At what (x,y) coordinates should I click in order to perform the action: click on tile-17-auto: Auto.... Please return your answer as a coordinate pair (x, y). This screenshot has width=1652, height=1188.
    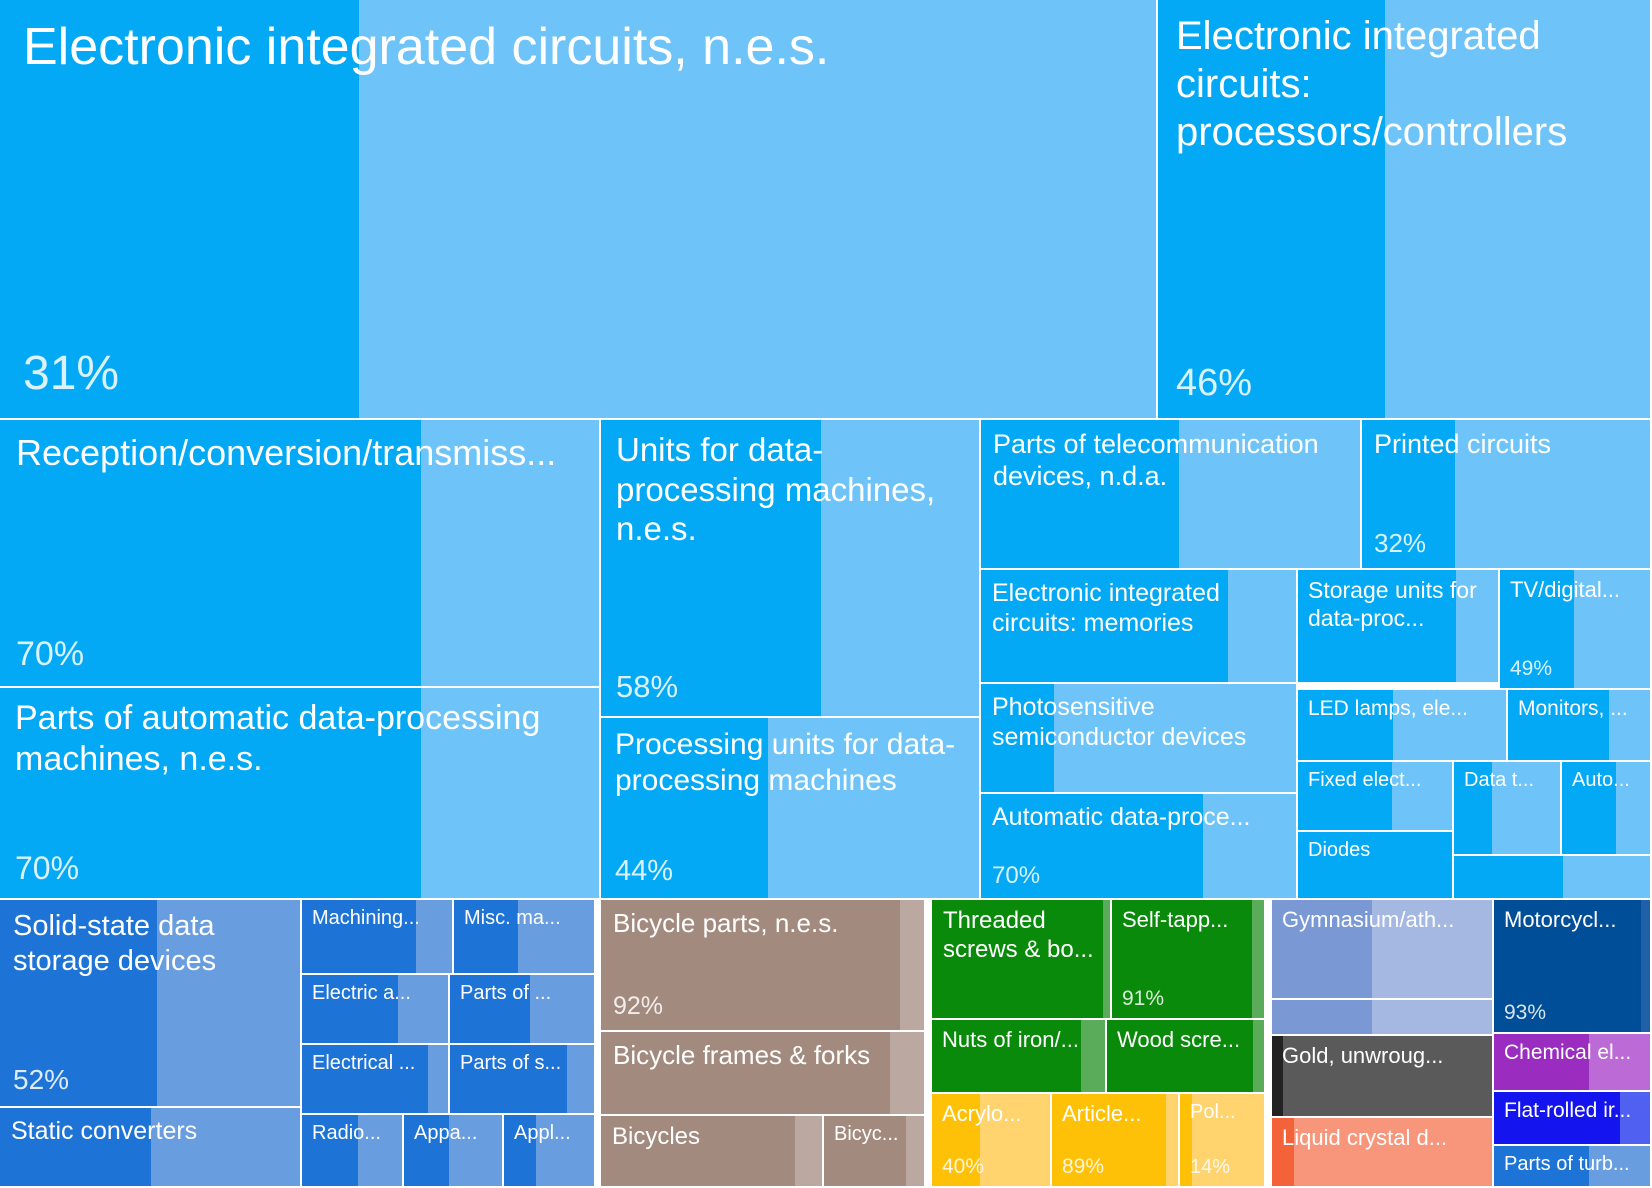
    Looking at the image, I should click on (1607, 809).